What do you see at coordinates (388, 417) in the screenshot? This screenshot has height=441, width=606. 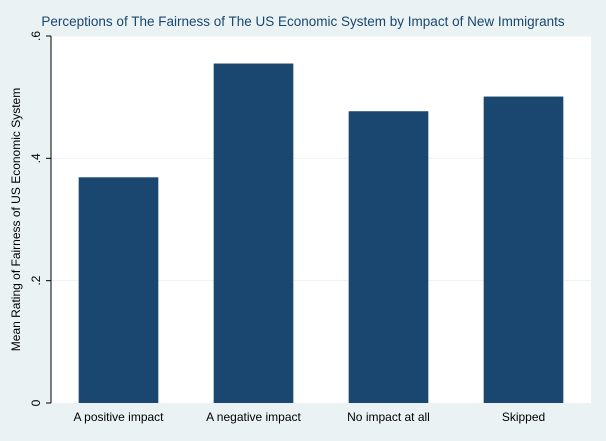 I see `x-tick-label: No impact at all` at bounding box center [388, 417].